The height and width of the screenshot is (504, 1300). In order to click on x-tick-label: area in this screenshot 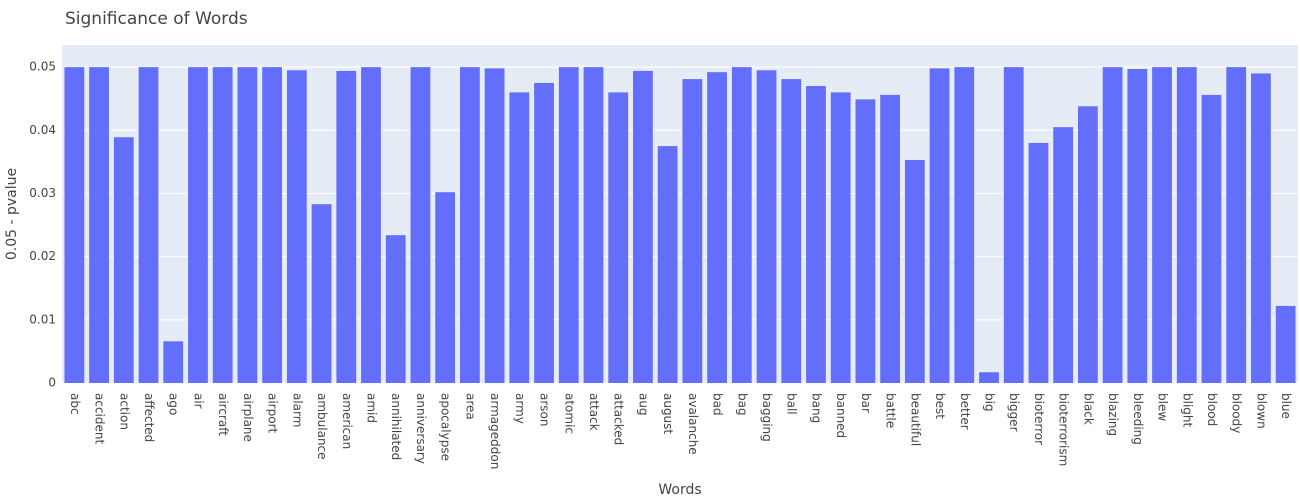, I will do `click(470, 406)`.